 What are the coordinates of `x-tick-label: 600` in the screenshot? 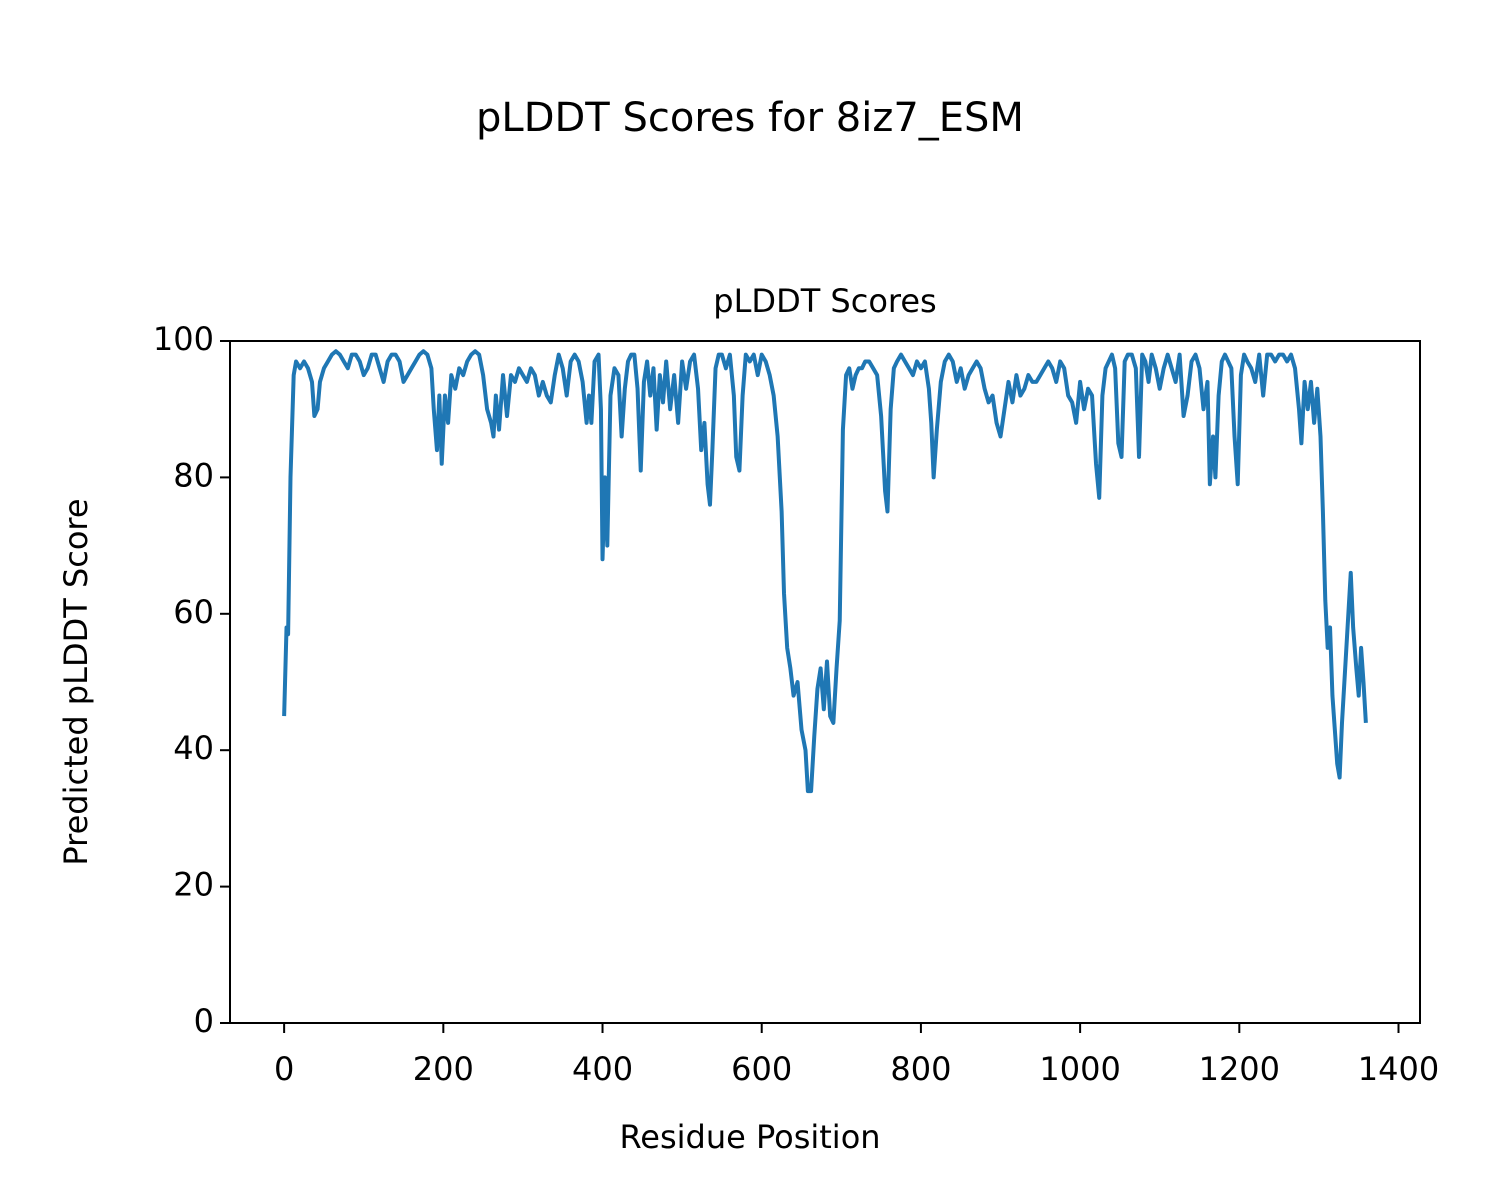 It's located at (761, 1069).